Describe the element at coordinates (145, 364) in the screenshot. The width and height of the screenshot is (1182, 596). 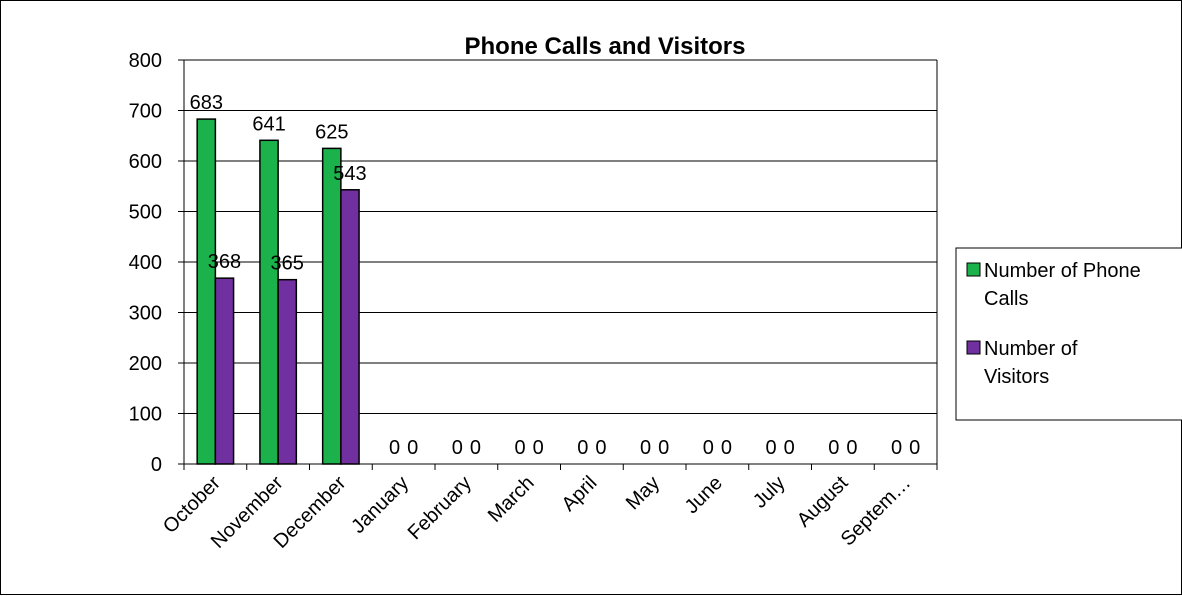
I see `y-tick-label: 200` at that location.